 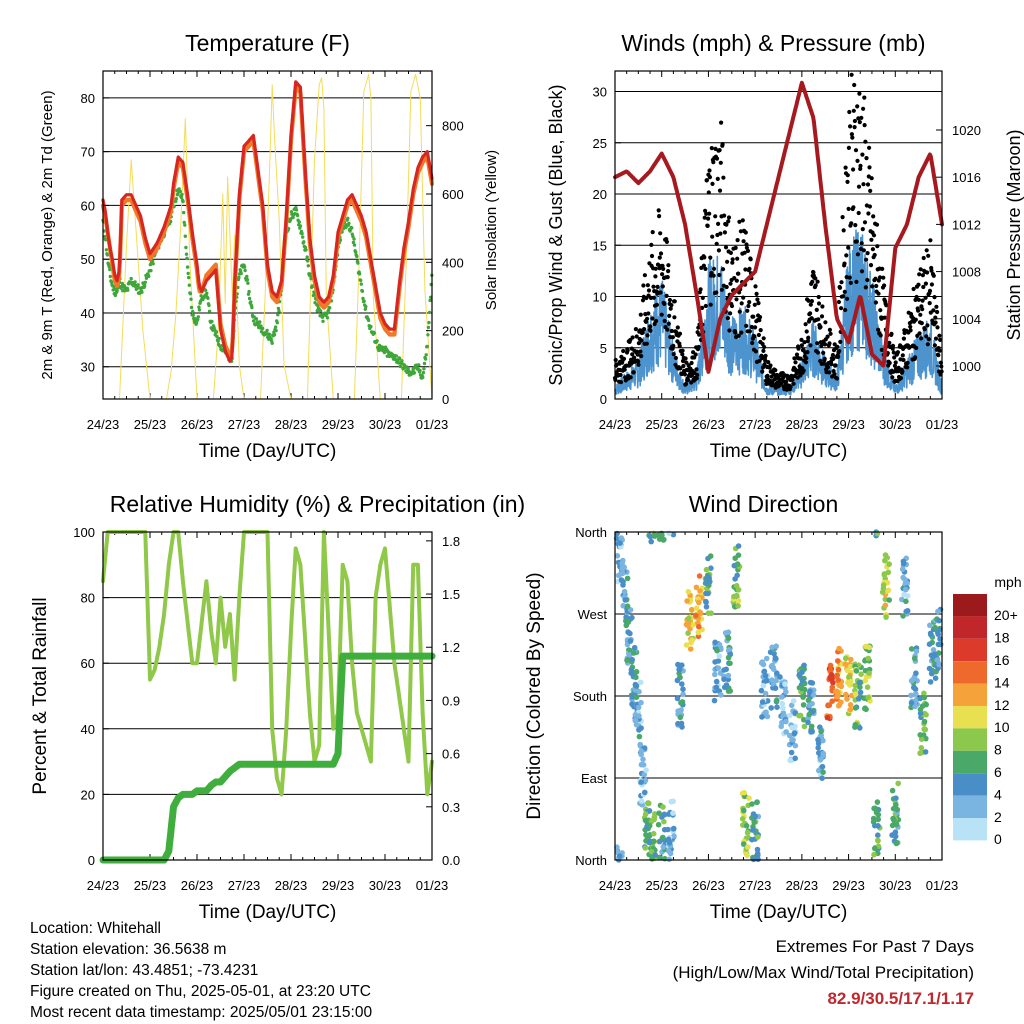 I want to click on latlon-text: Station lat/lon: 43.4851; -73.4231, so click(x=144, y=970).